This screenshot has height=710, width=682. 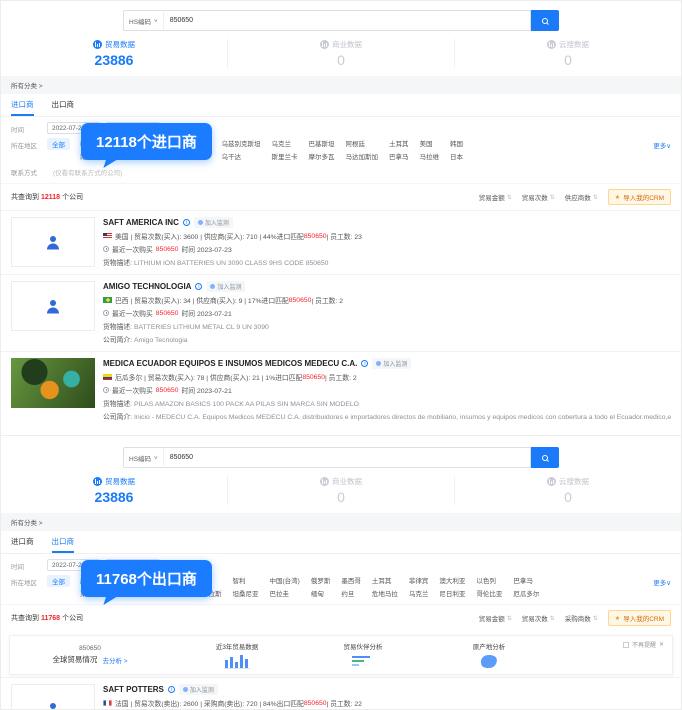 I want to click on overview-card: 近3年贸易数据, so click(x=237, y=655).